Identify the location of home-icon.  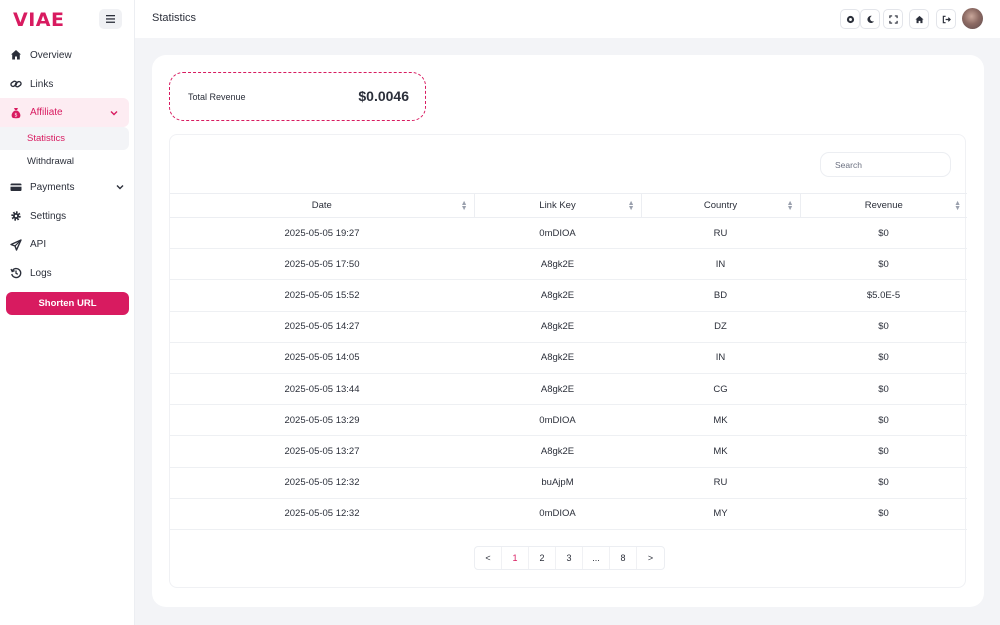
(919, 19).